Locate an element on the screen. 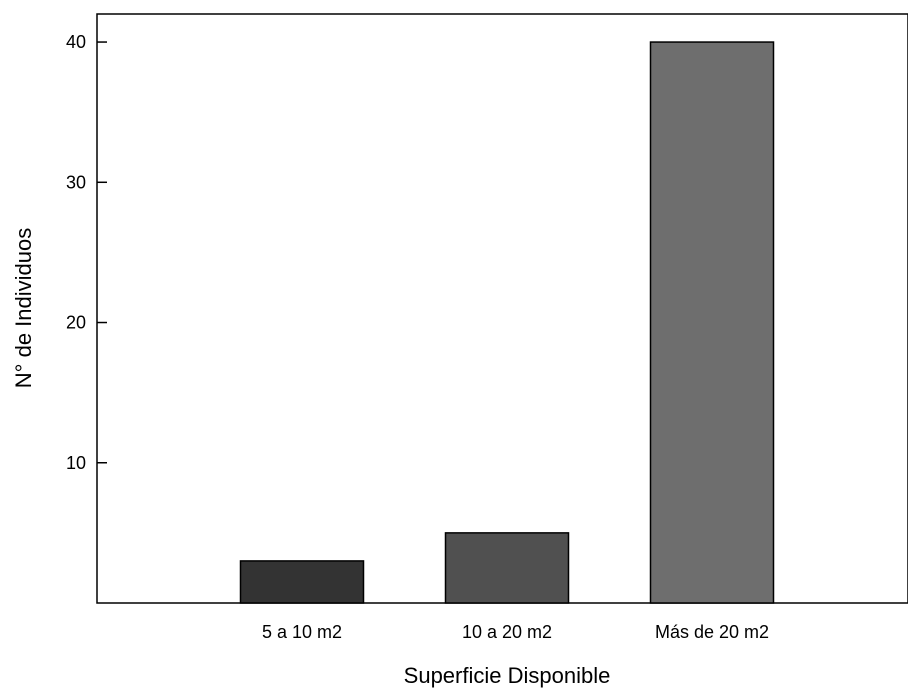  x-axis: 5 a 10 m2 10 a 20 m2 Más de 20 m2 is located at coordinates (515, 632).